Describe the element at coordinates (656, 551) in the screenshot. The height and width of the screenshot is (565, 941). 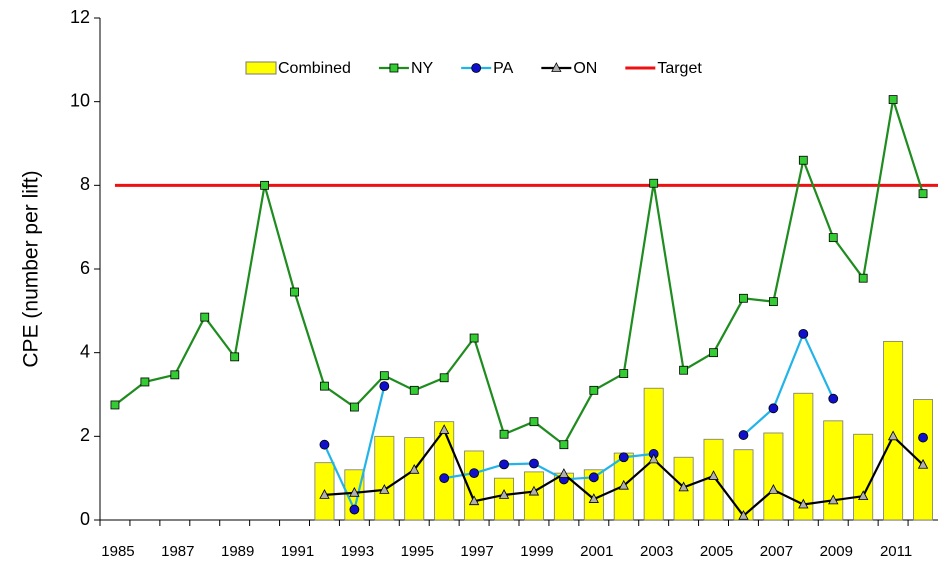
I see `x-tick-label: 2003` at that location.